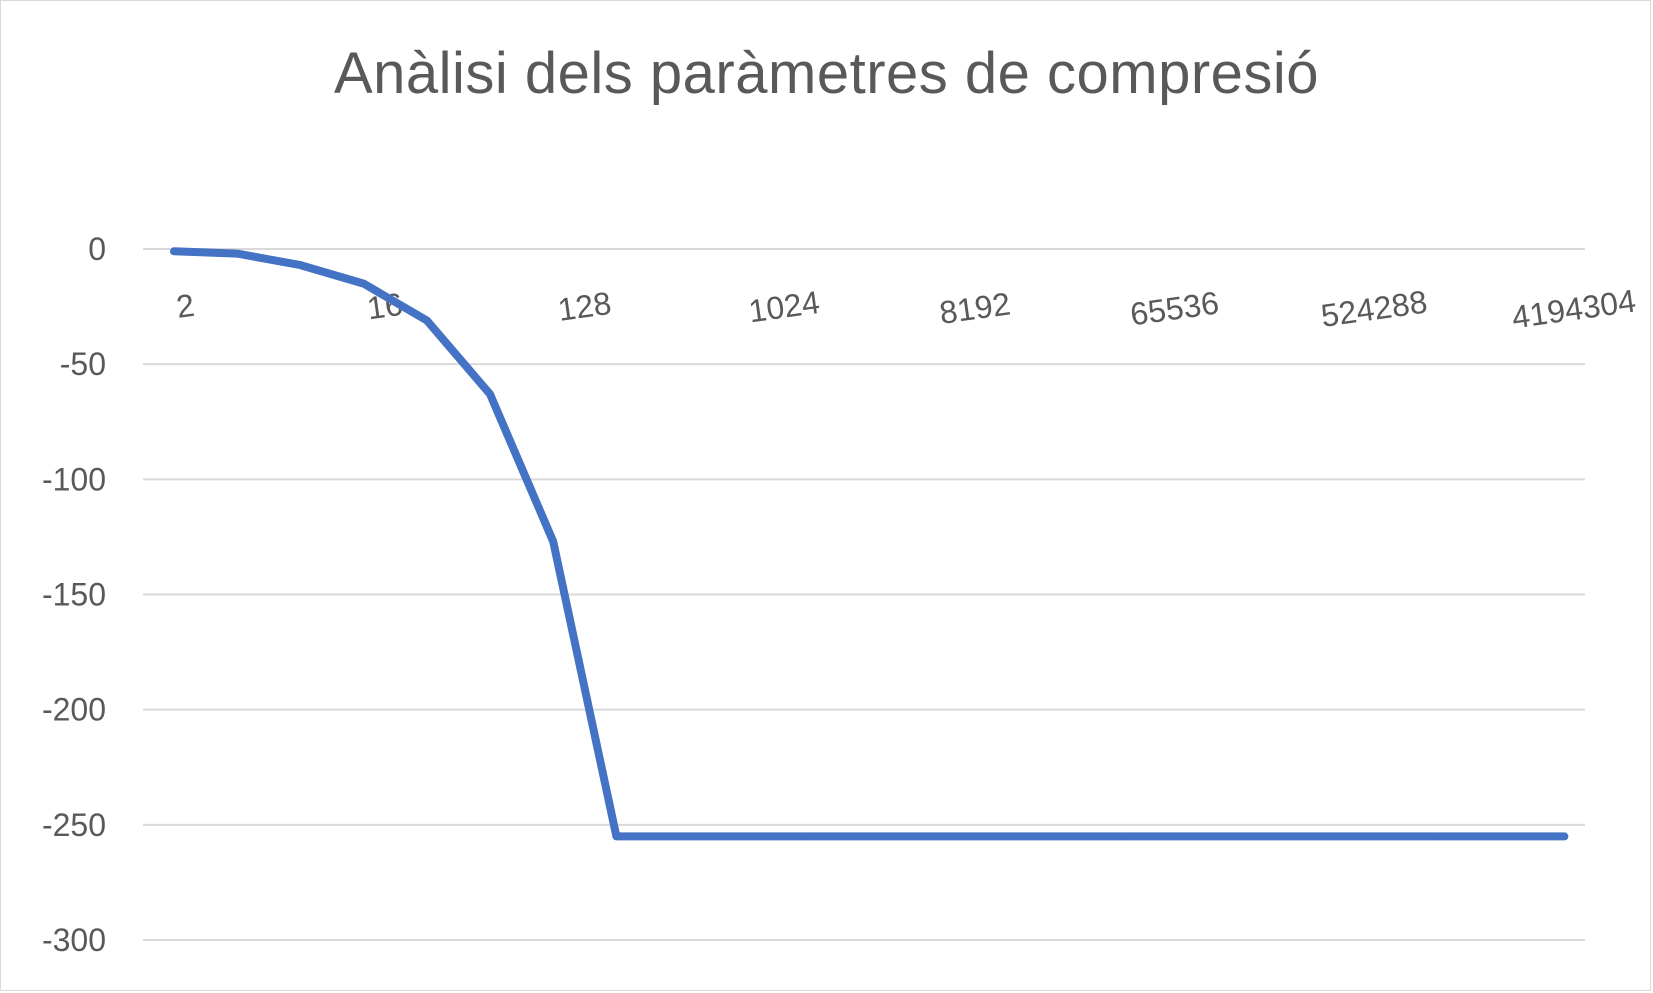 This screenshot has width=1653, height=993. What do you see at coordinates (83, 364) in the screenshot?
I see `y-tick-label: -50` at bounding box center [83, 364].